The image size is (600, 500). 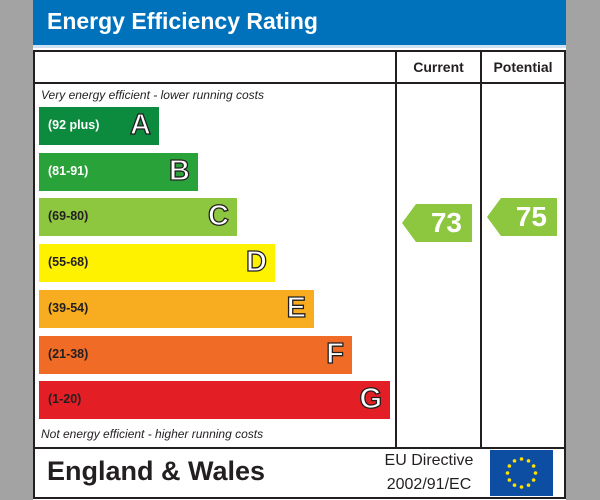 What do you see at coordinates (446, 222) in the screenshot?
I see `current-rating-value: 73` at bounding box center [446, 222].